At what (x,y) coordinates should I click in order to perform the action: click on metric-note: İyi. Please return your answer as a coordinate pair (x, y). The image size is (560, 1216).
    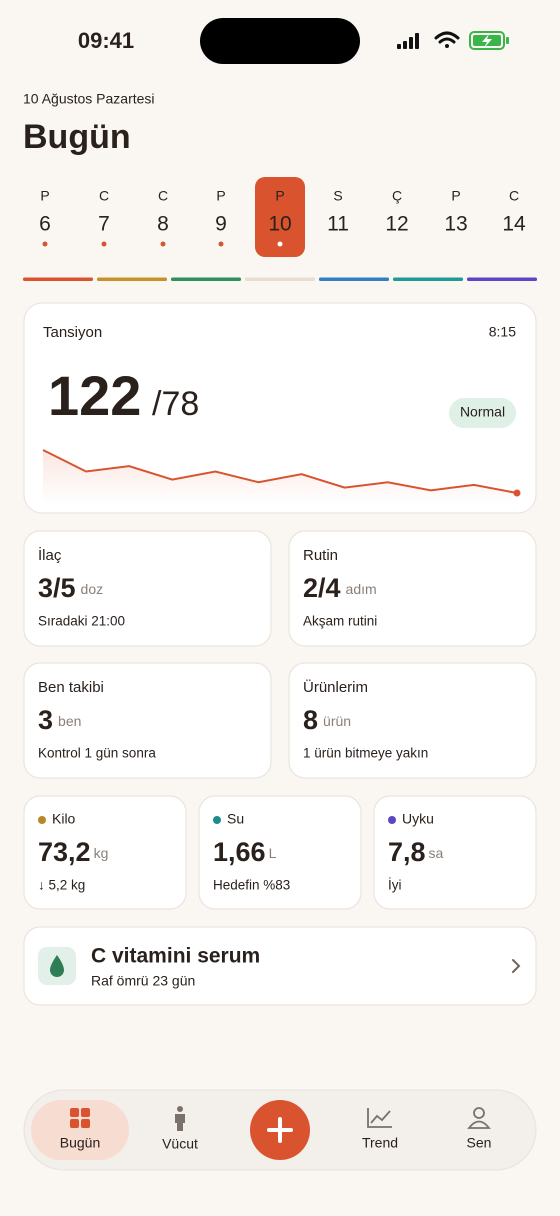
    Looking at the image, I should click on (395, 885).